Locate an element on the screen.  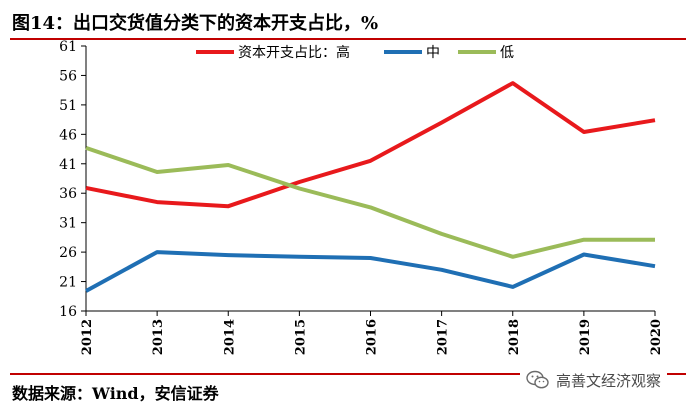
x-tick-label: 2012 is located at coordinates (87, 337).